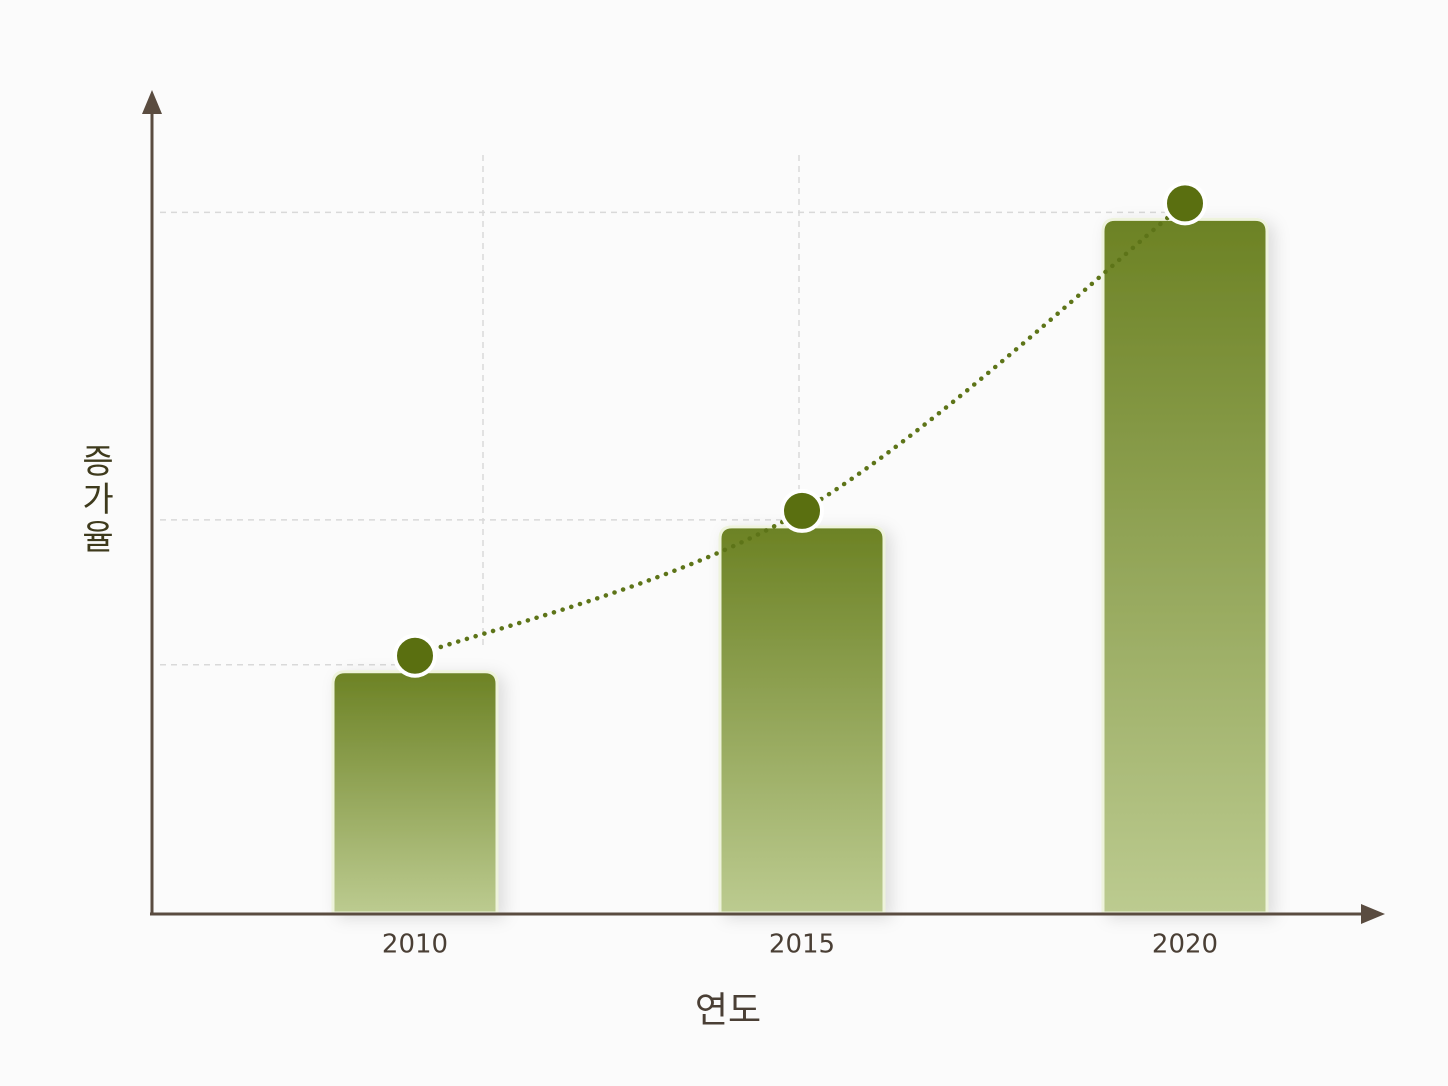 This screenshot has width=1448, height=1086. What do you see at coordinates (95, 500) in the screenshot?
I see `y-axis-label: 증가율` at bounding box center [95, 500].